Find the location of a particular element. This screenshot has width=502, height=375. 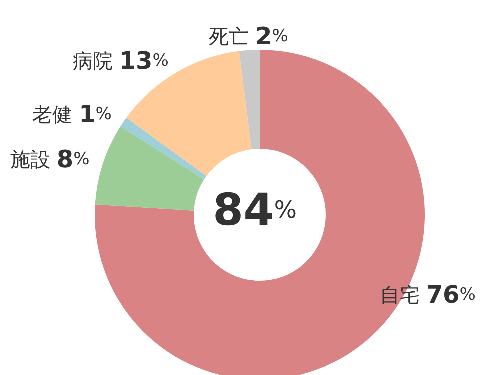

slice-label: 施設 is located at coordinates (33, 160).